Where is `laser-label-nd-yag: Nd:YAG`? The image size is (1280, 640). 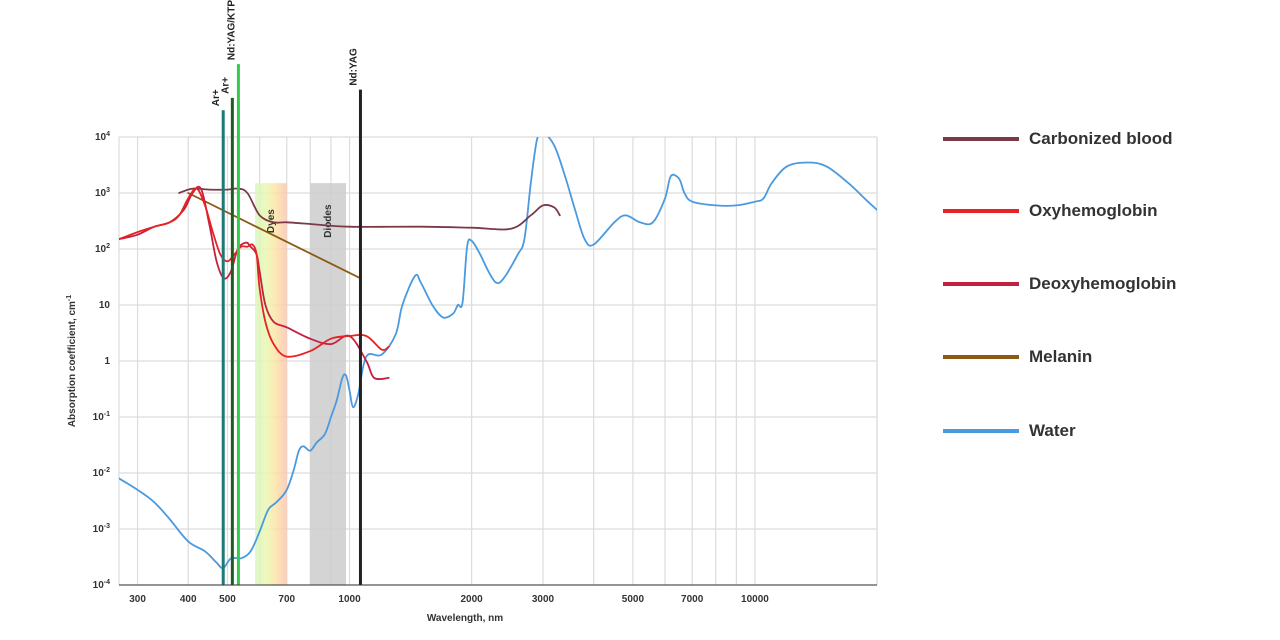
laser-label-nd-yag: Nd:YAG is located at coordinates (353, 67).